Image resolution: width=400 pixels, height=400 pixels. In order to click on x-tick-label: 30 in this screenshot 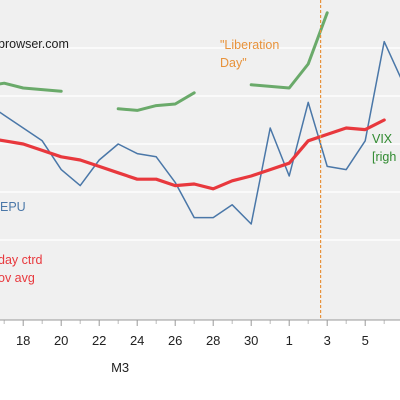, I will do `click(251, 340)`.